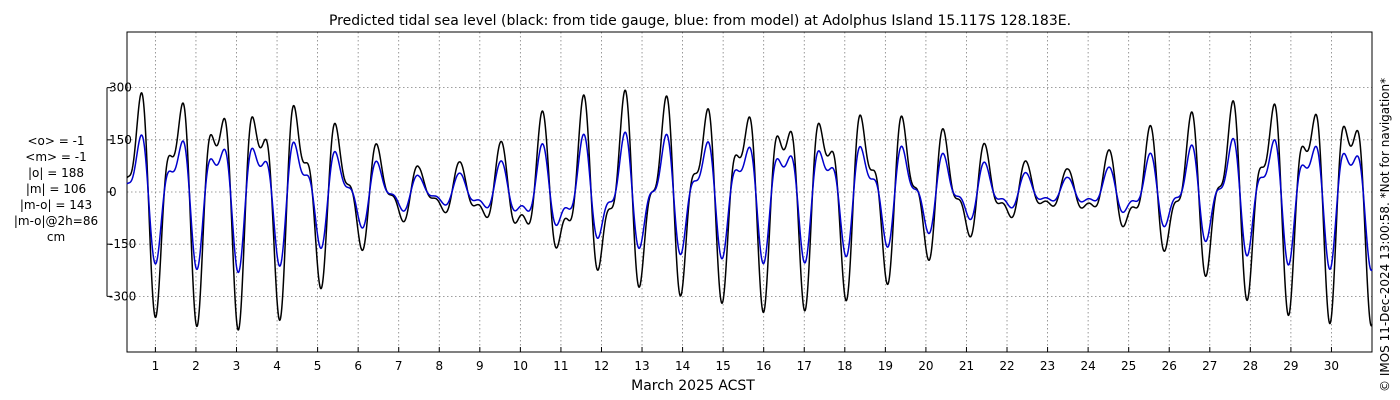 Image resolution: width=1400 pixels, height=400 pixels. What do you see at coordinates (122, 244) in the screenshot?
I see `y-tick-label: -150` at bounding box center [122, 244].